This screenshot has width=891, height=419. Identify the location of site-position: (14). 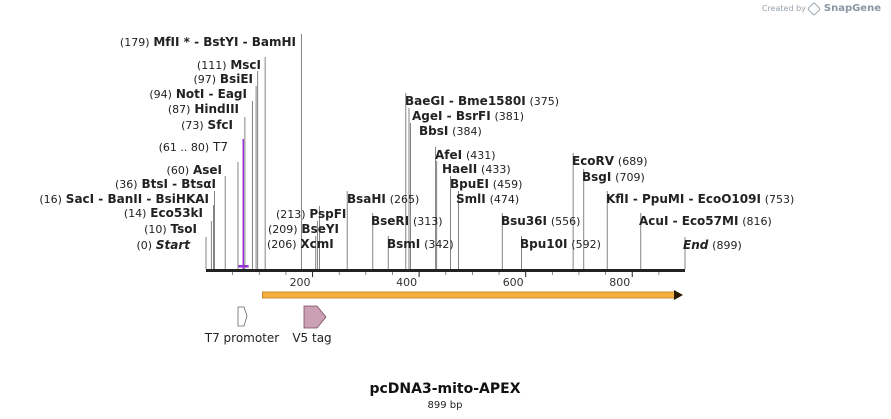
(135, 213).